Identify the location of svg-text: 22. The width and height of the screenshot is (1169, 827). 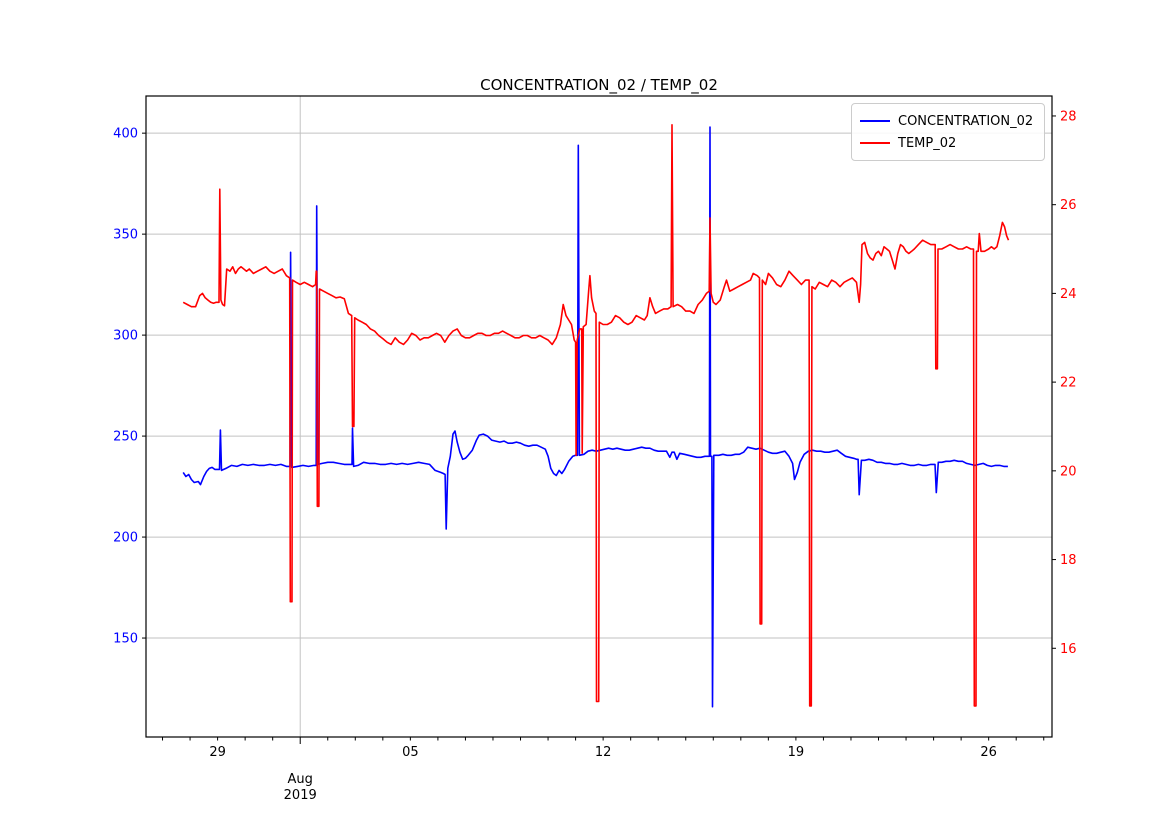
(1068, 383).